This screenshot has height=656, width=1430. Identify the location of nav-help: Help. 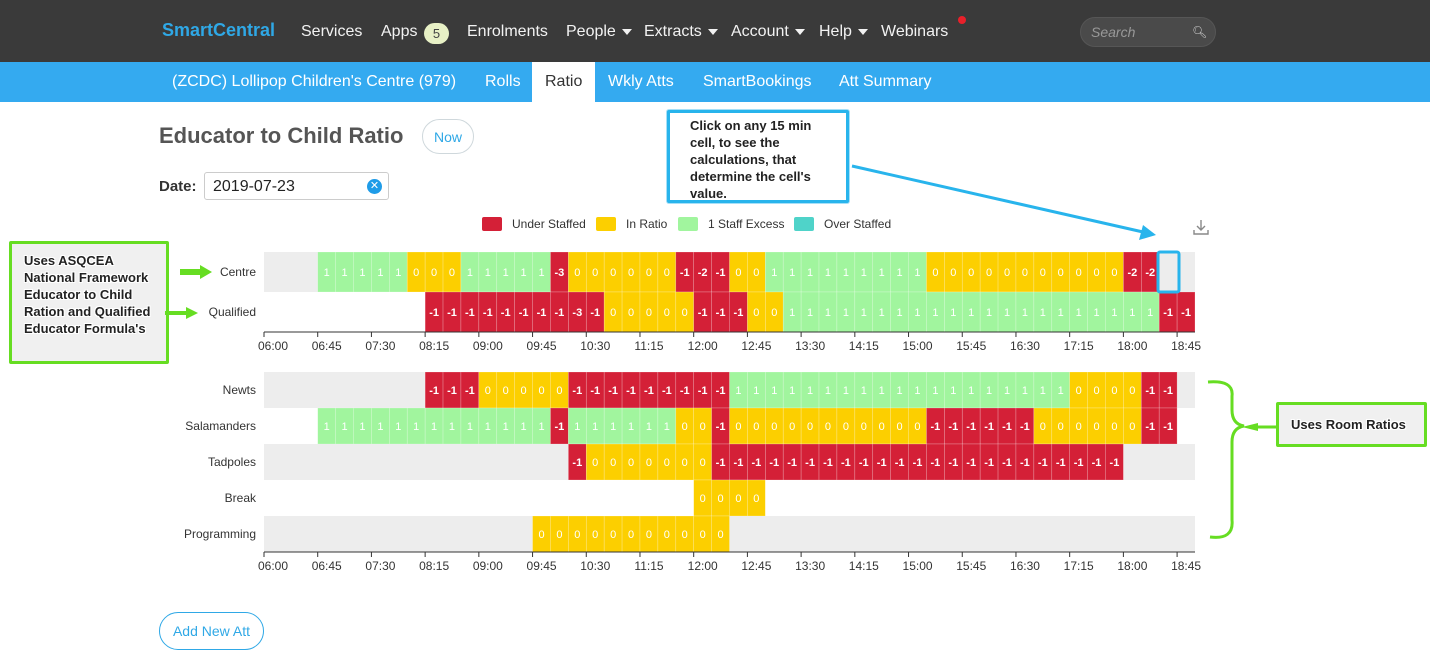
(843, 32).